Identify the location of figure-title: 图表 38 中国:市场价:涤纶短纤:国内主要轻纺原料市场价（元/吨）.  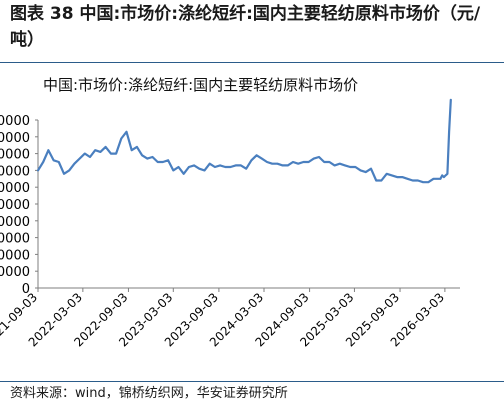
(245, 27).